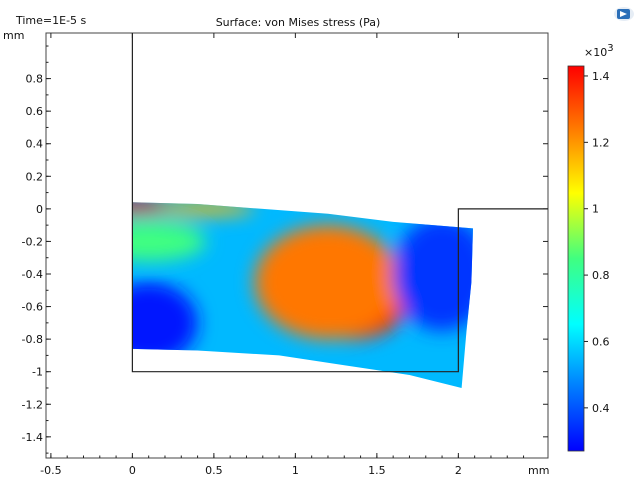 The image size is (640, 480). I want to click on colorbar-exponent-power: 3, so click(610, 48).